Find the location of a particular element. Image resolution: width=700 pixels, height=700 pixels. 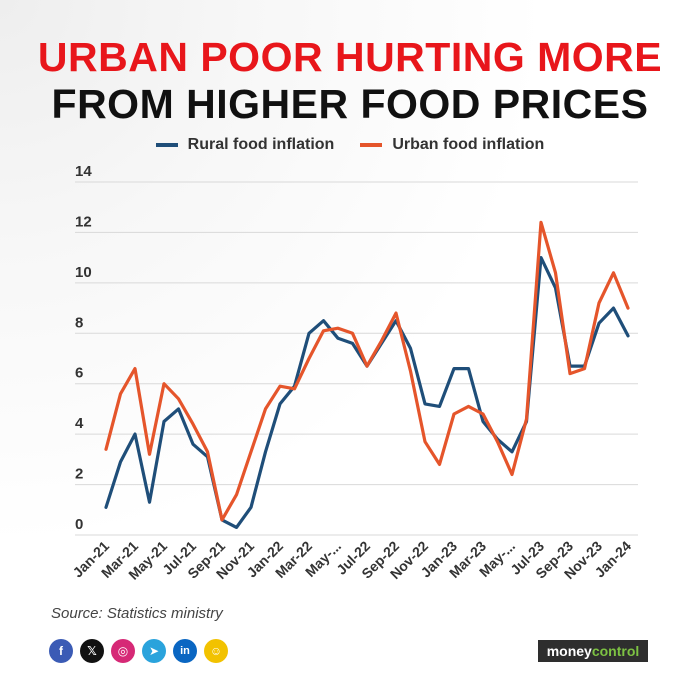

chart-title-line1: URBAN POOR HURTING MORE is located at coordinates (350, 57).